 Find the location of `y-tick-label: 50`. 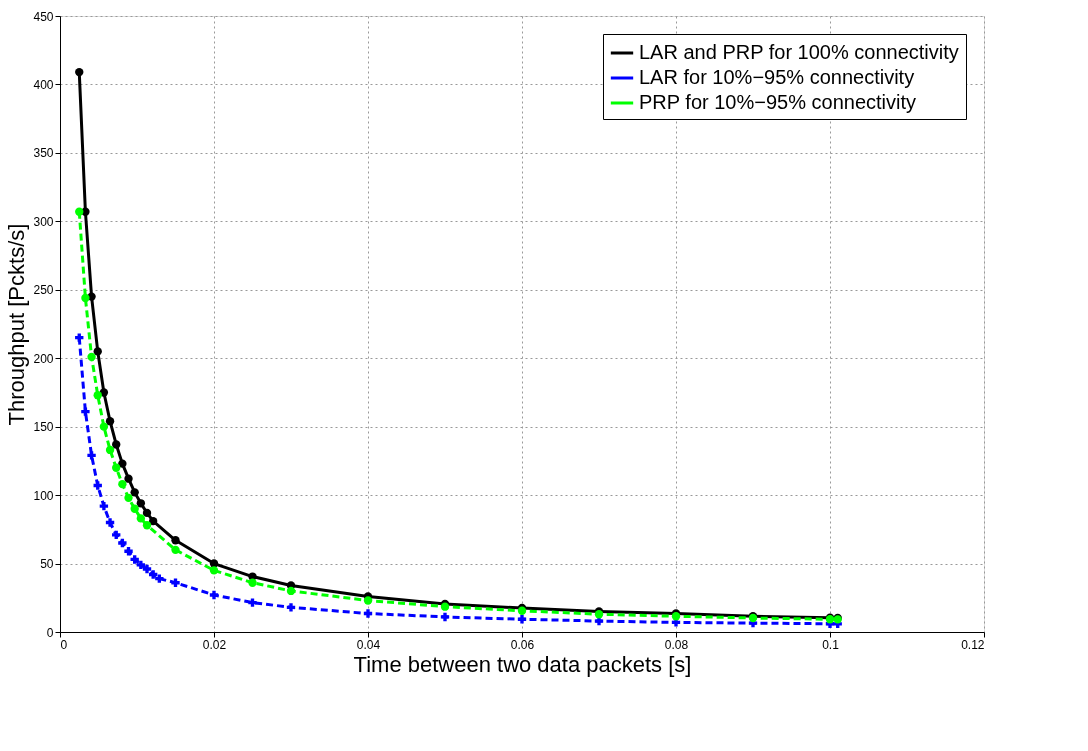

y-tick-label: 50 is located at coordinates (47, 564).